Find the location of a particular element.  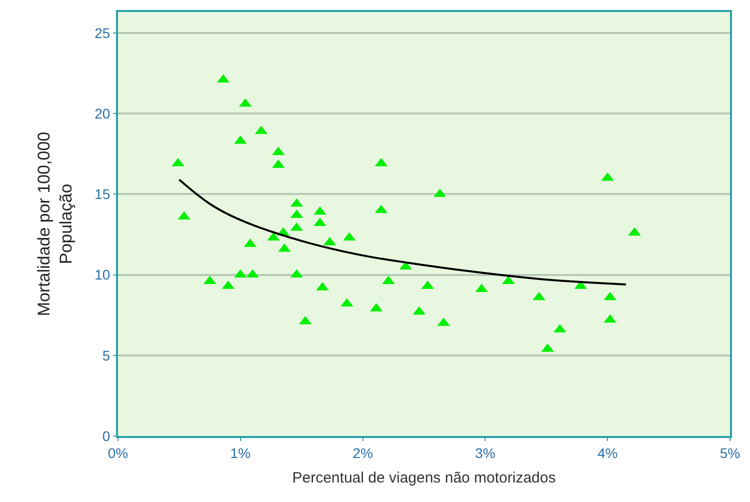

y-tick-label: 20 is located at coordinates (102, 113).